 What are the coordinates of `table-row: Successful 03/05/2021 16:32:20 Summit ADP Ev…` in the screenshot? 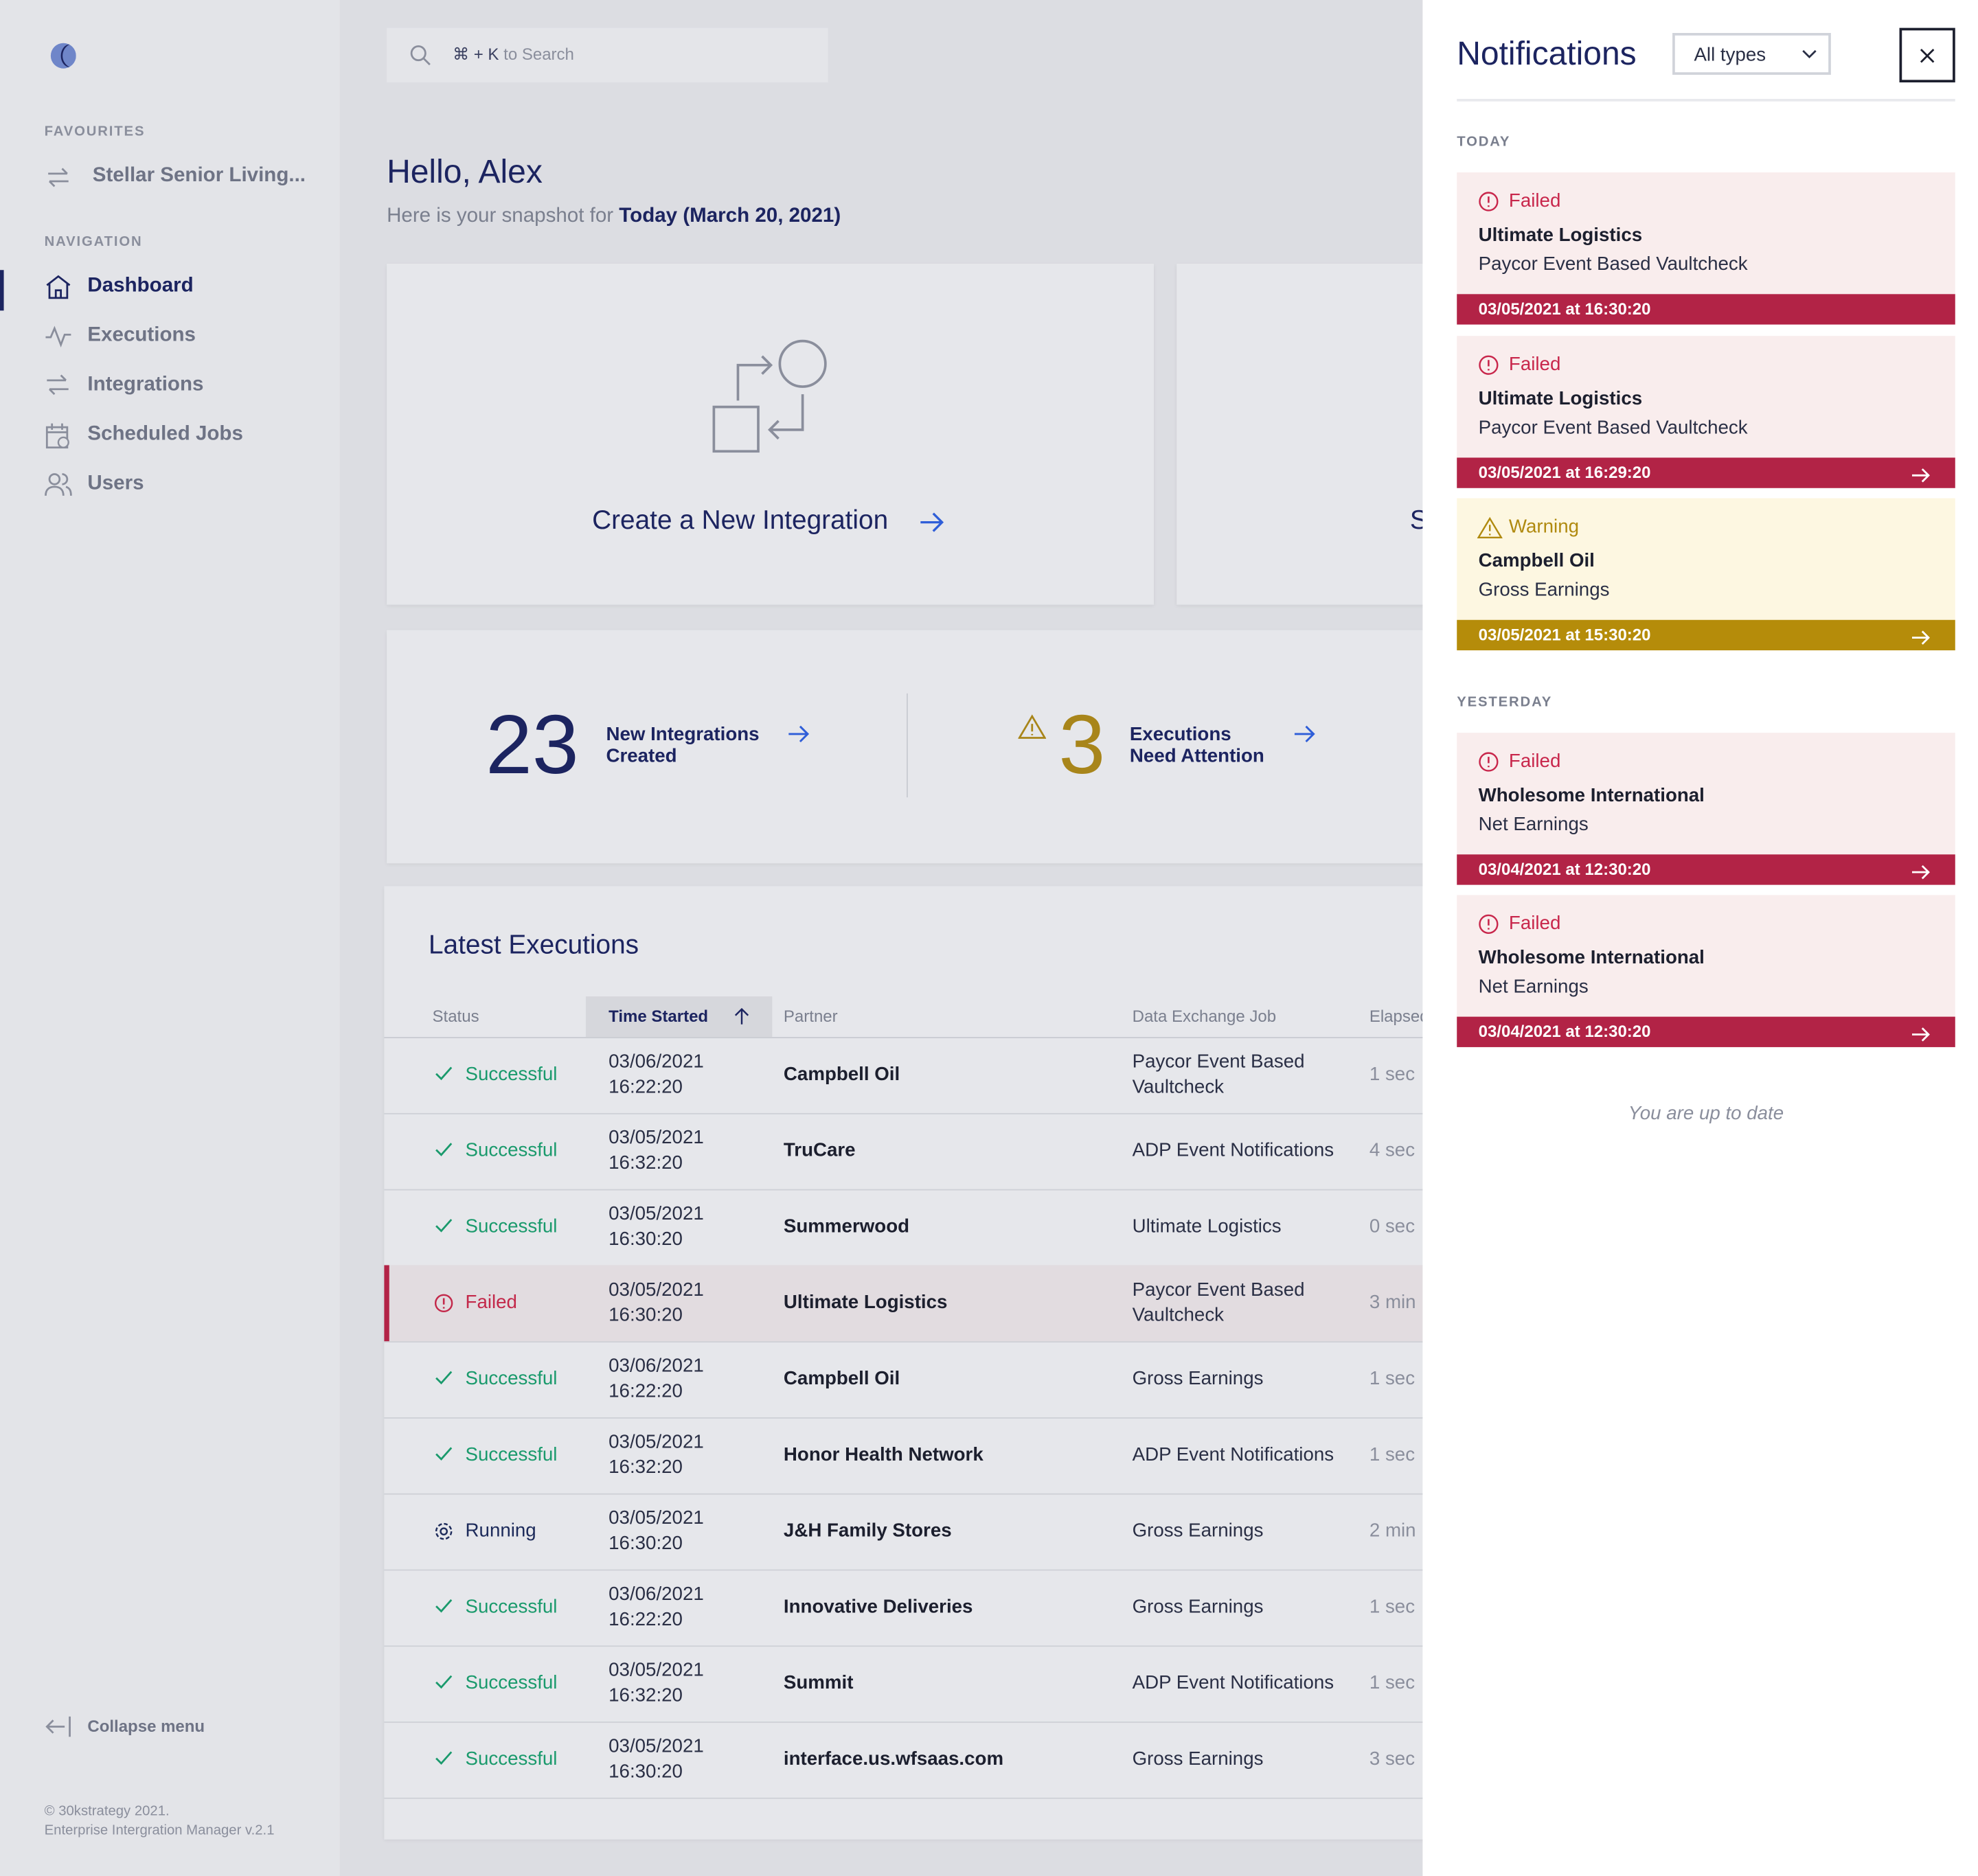 It's located at (1170, 1684).